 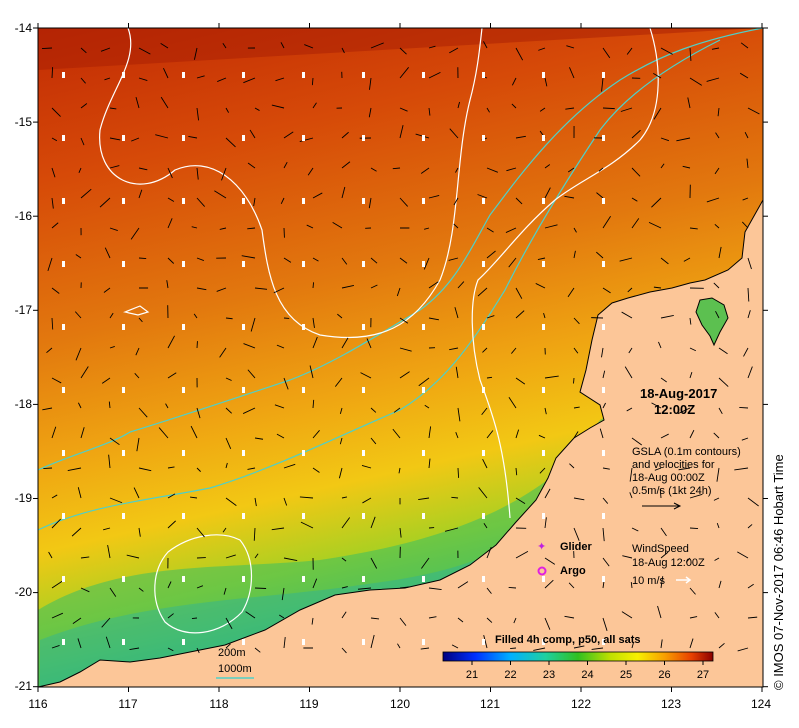 I want to click on lon-tick-label: 120, so click(x=400, y=704).